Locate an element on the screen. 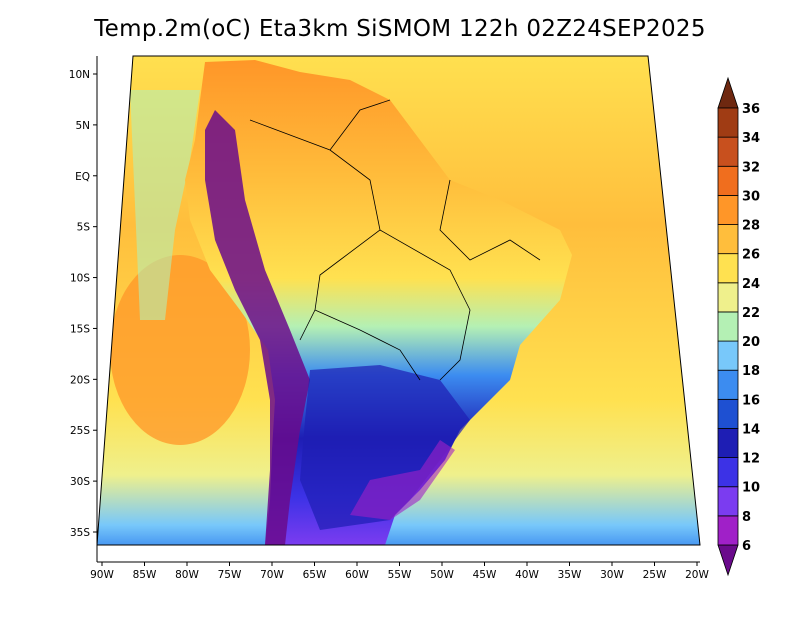 The width and height of the screenshot is (800, 618). latitude-ticks: 10N 5N EQ 5S 10S 15S 20S 25S 30S 35S is located at coordinates (83, 304).